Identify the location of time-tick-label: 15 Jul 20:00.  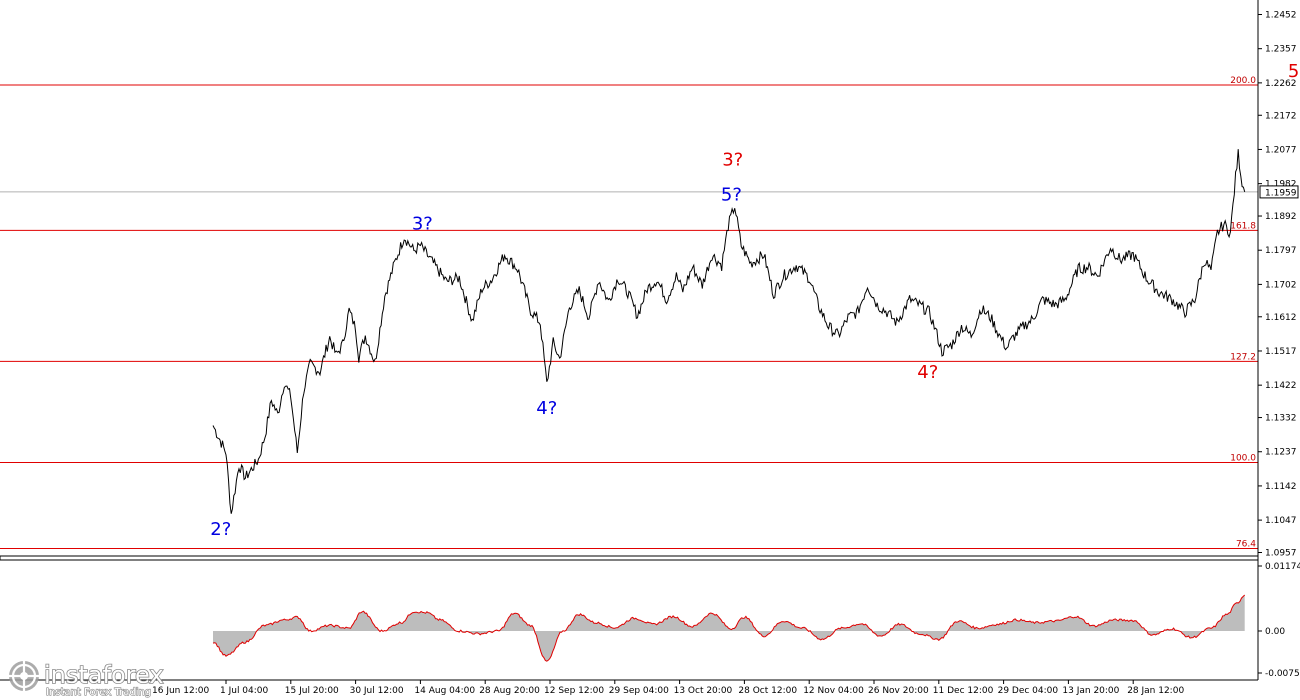
(312, 691).